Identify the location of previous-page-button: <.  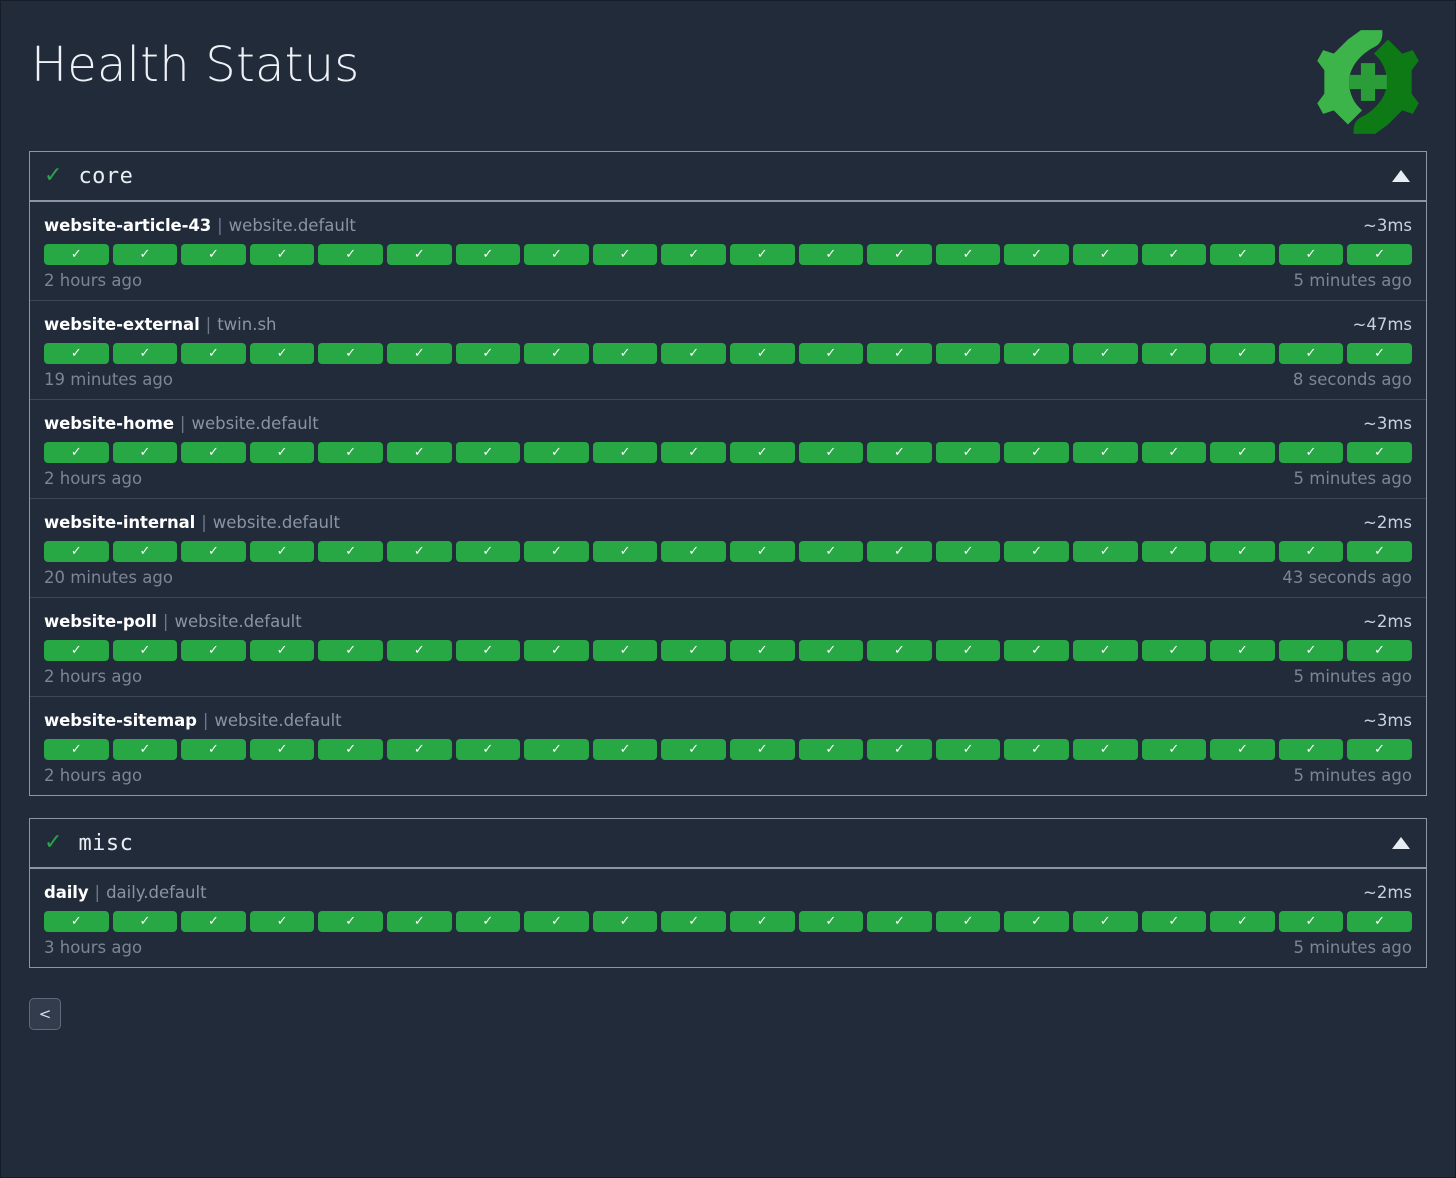
(45, 1014).